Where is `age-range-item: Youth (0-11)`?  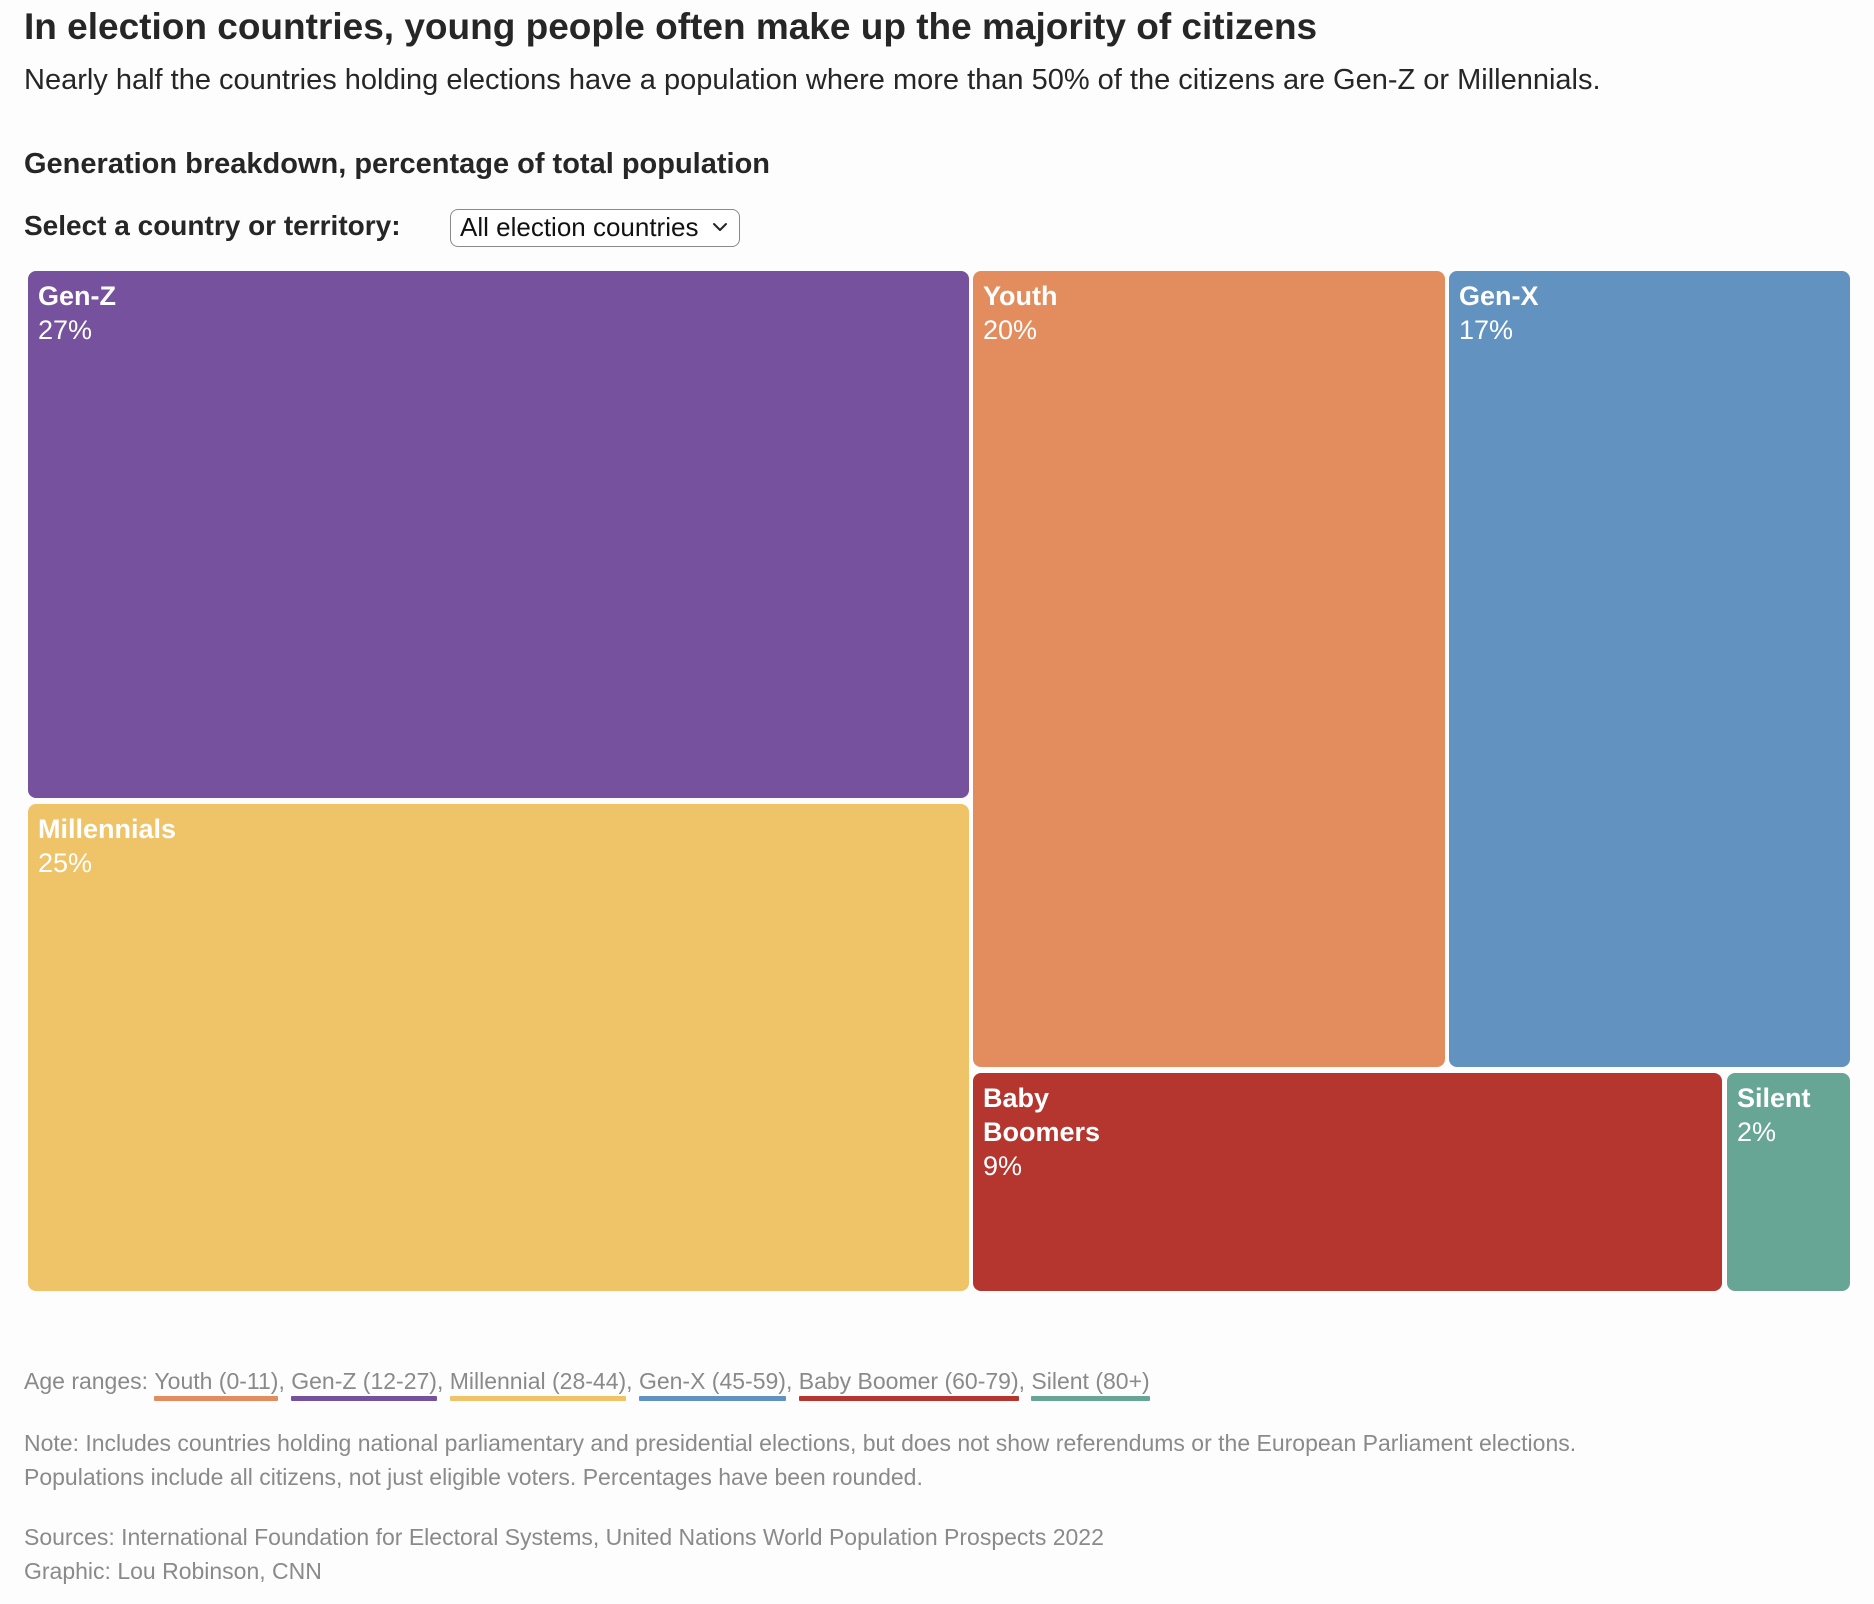
age-range-item: Youth (0-11) is located at coordinates (216, 1382).